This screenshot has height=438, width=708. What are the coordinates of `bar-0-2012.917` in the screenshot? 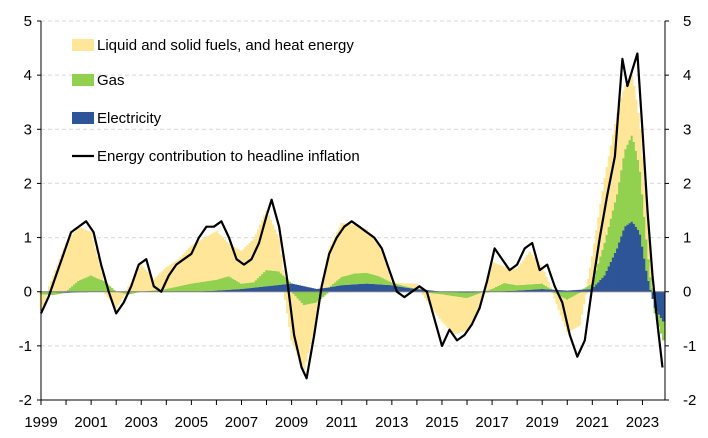 It's located at (390, 288).